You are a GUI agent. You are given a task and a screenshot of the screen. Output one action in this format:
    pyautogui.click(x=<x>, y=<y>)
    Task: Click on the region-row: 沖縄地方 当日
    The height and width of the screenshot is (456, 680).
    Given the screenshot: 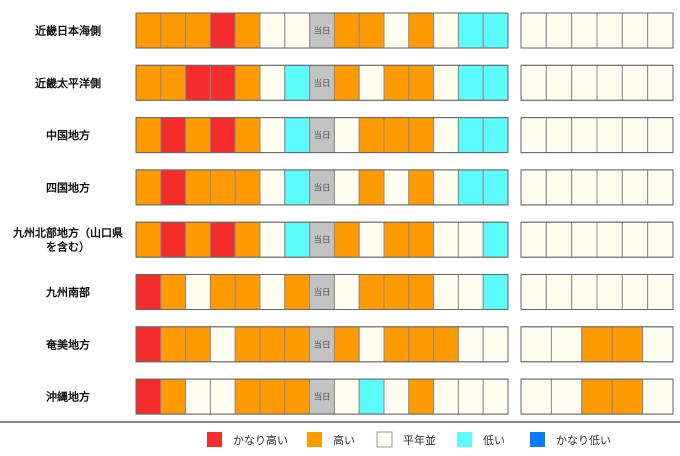 What is the action you would take?
    pyautogui.click(x=360, y=396)
    